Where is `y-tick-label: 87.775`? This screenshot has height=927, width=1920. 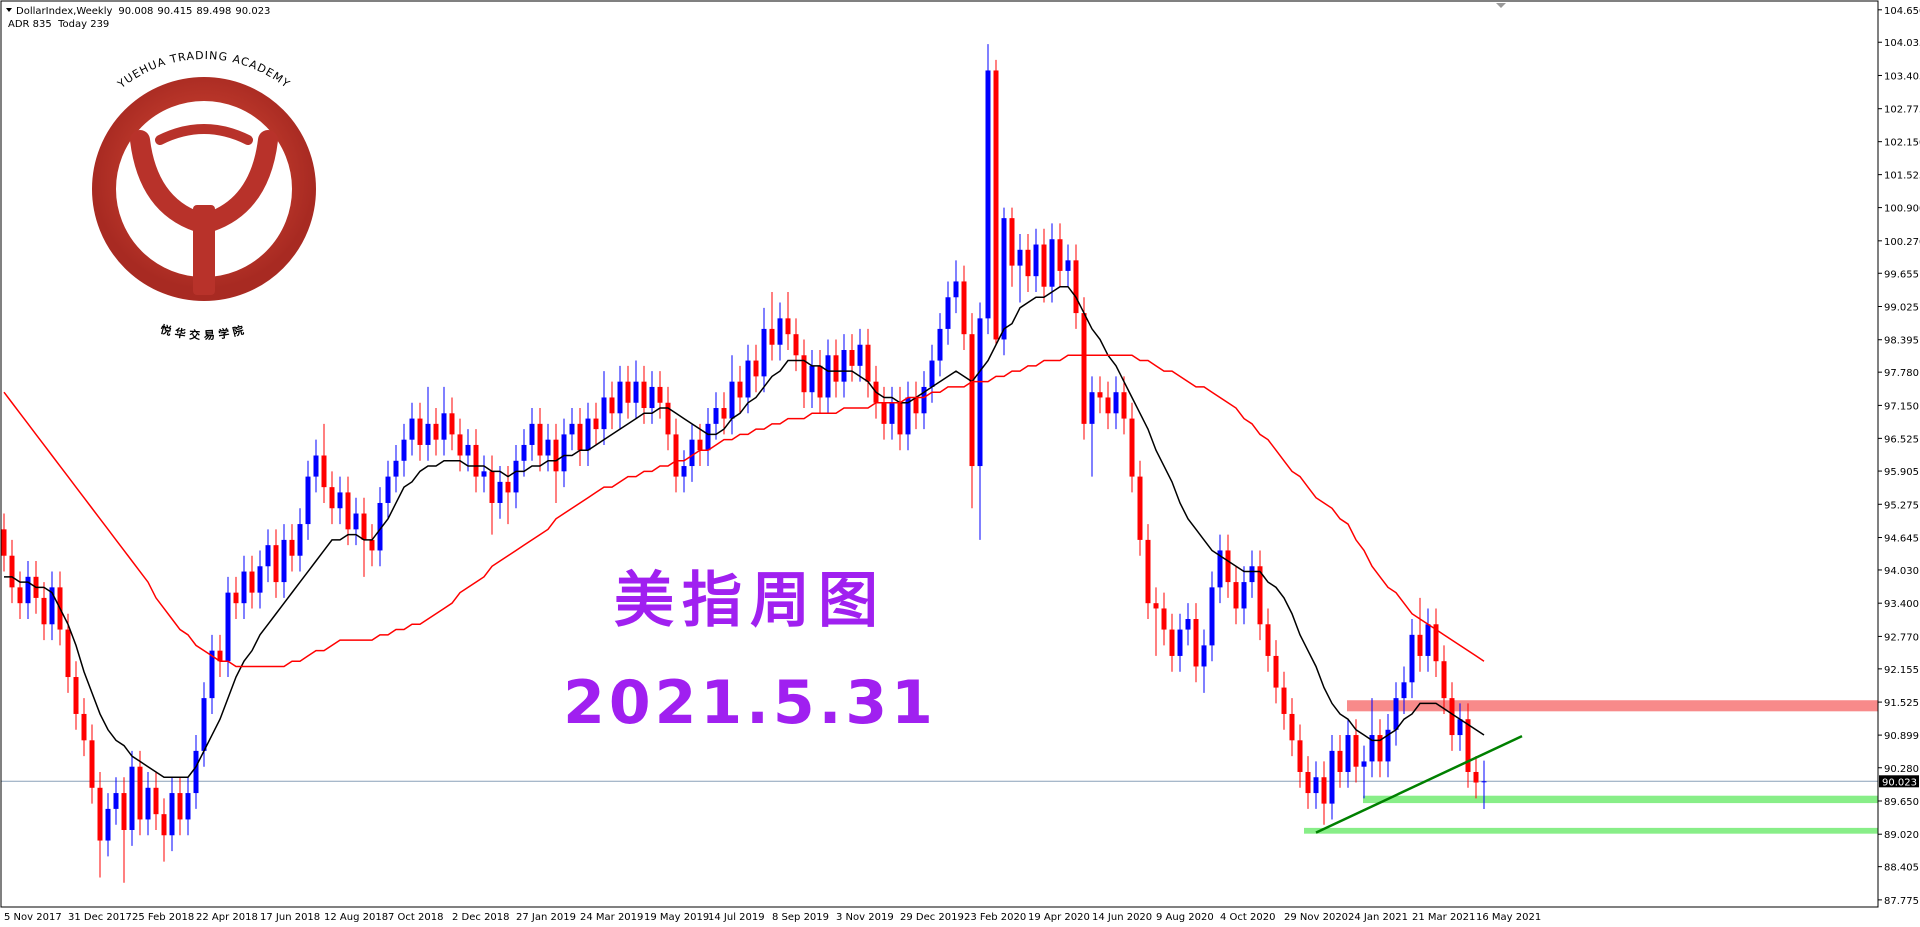
y-tick-label: 87.775 is located at coordinates (1901, 901).